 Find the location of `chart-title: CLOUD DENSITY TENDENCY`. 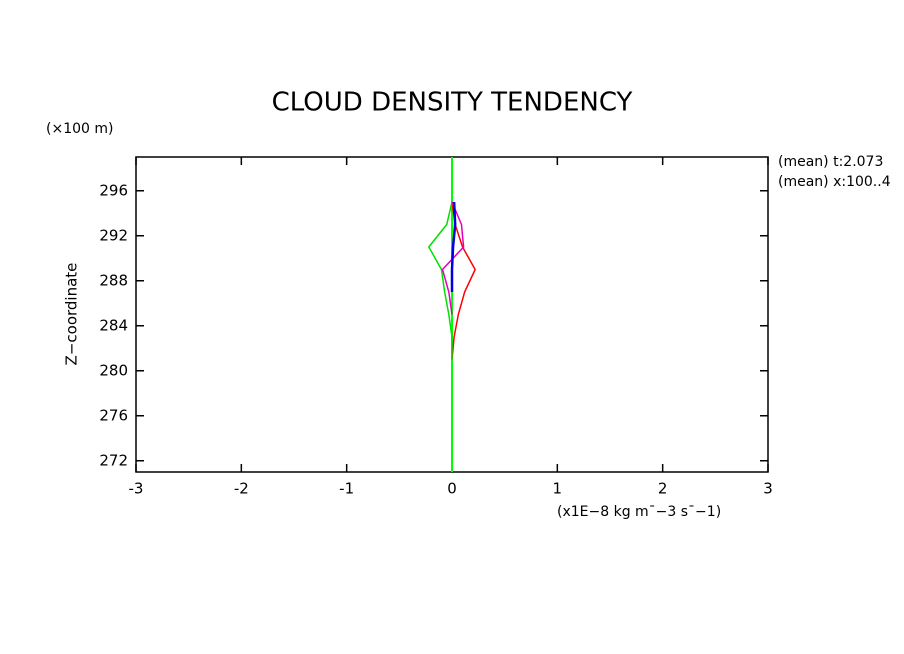

chart-title: CLOUD DENSITY TENDENCY is located at coordinates (452, 103).